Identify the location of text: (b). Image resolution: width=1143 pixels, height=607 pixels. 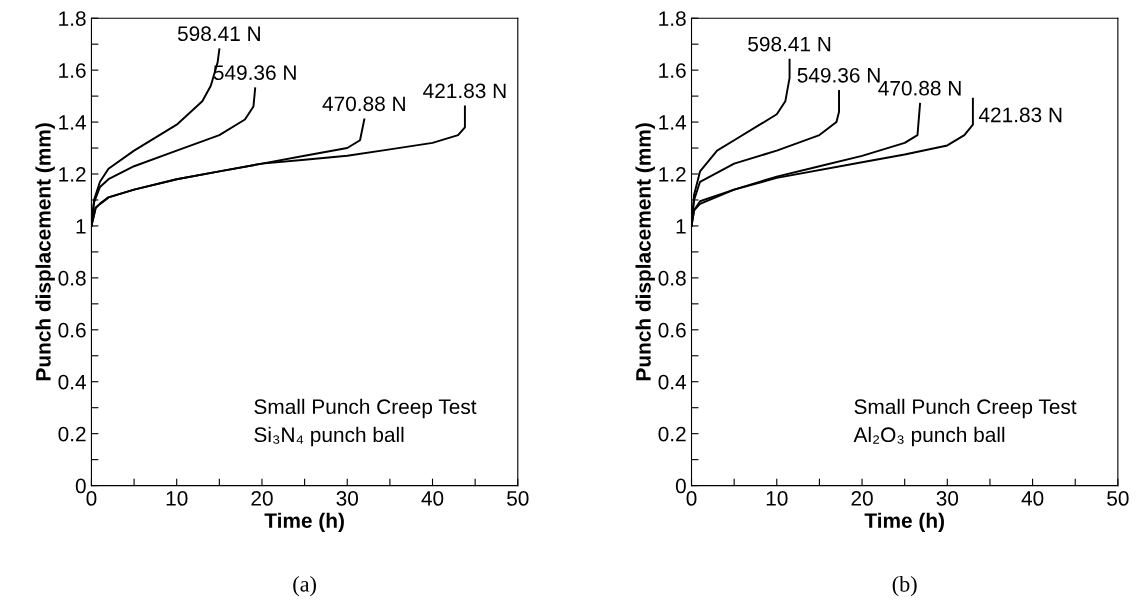
(904, 586).